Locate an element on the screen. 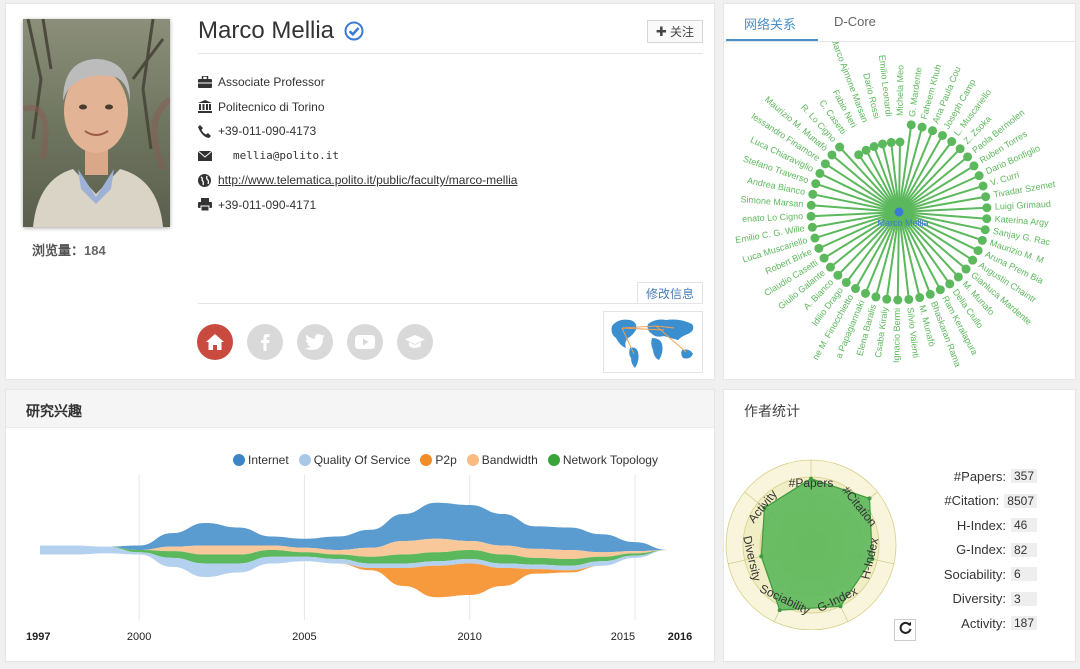 The image size is (1080, 669). stream-layer-network-topology is located at coordinates (354, 555).